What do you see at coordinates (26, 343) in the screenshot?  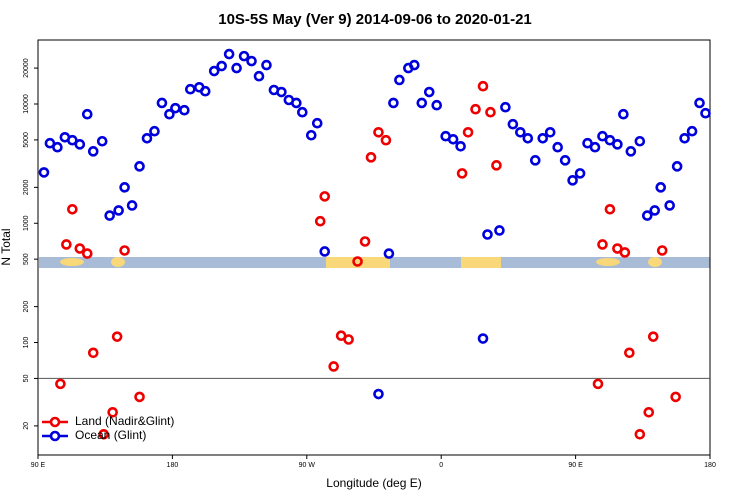 I see `y-tick-label: 100` at bounding box center [26, 343].